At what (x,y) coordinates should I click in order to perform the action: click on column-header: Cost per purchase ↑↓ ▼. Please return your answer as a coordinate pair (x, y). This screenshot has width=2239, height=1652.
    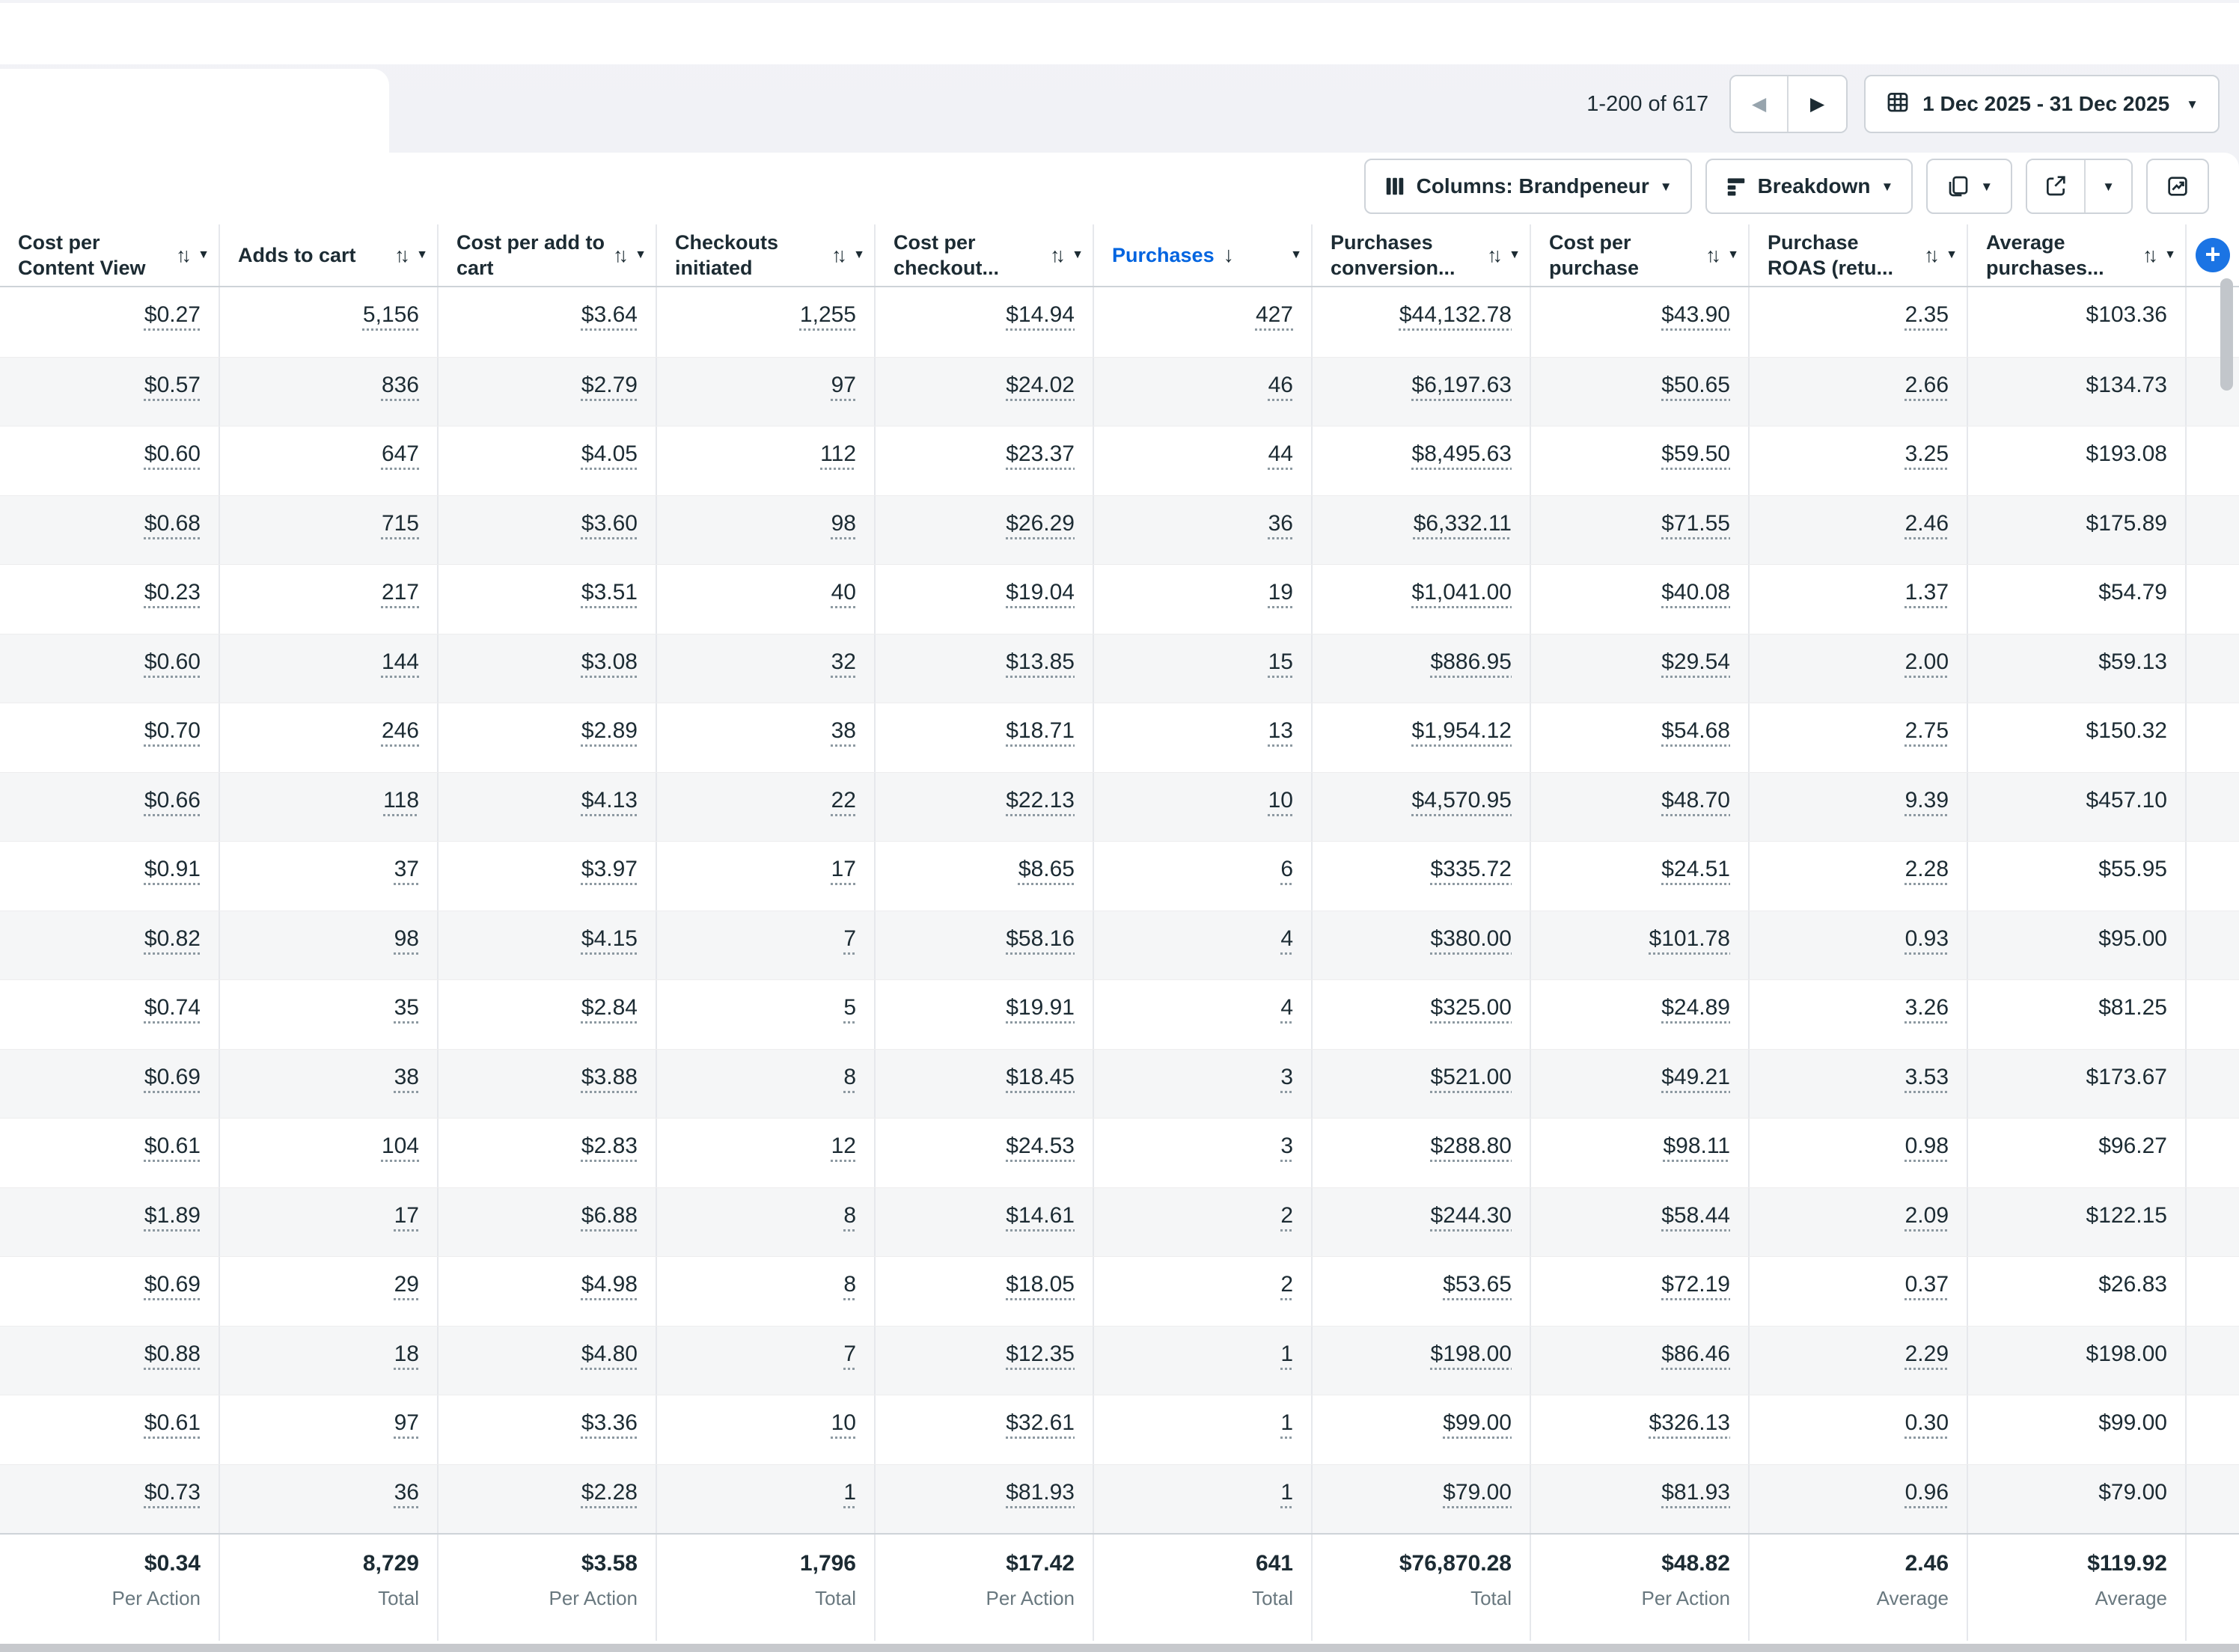
    Looking at the image, I should click on (1639, 255).